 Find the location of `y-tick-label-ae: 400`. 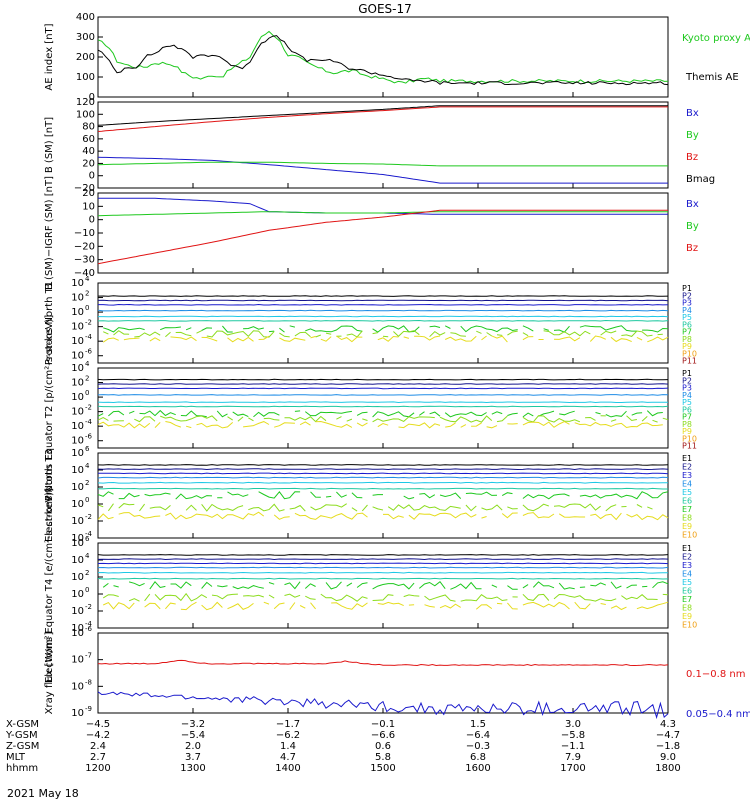

y-tick-label-ae: 400 is located at coordinates (85, 17).